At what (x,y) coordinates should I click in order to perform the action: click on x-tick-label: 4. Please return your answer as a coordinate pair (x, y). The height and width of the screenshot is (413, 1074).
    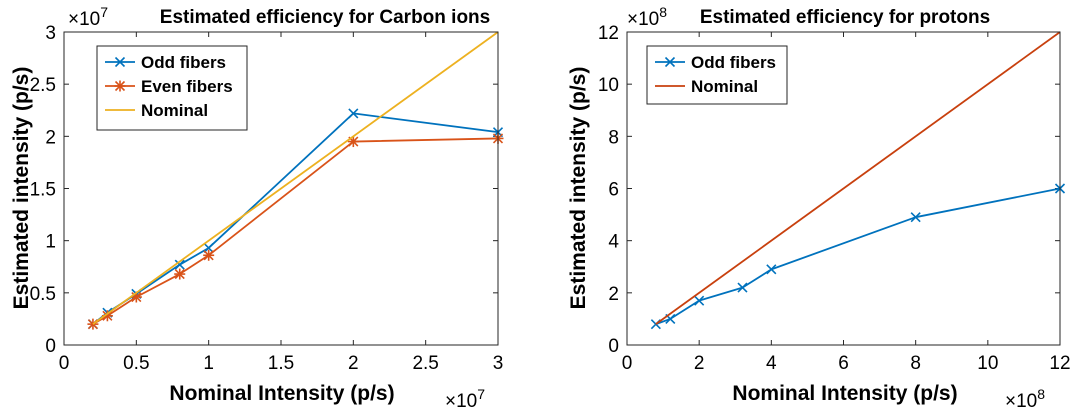
    Looking at the image, I should click on (771, 363).